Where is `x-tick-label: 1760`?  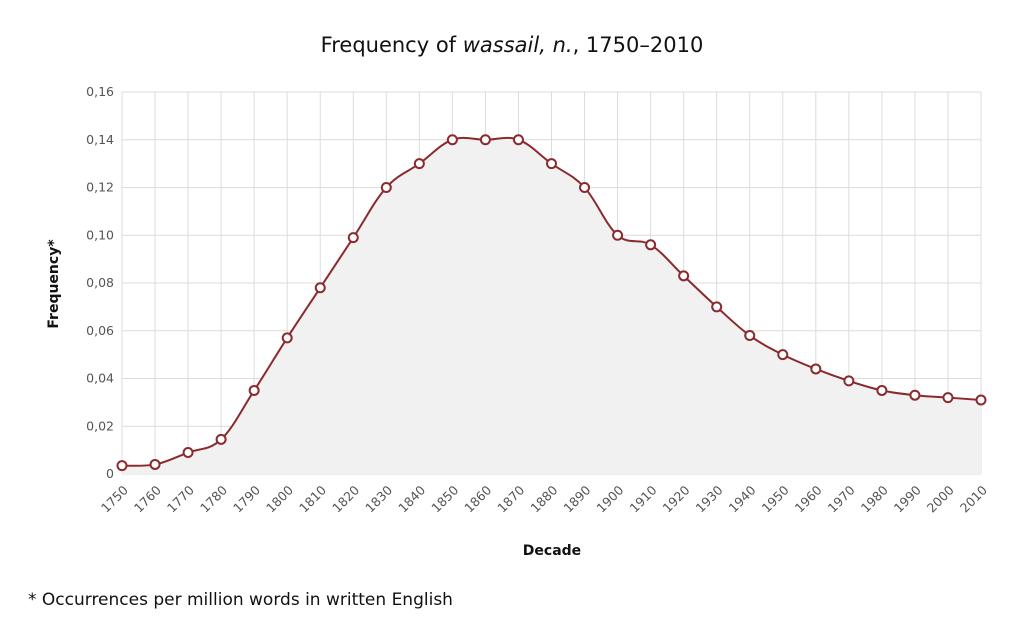 x-tick-label: 1760 is located at coordinates (147, 498).